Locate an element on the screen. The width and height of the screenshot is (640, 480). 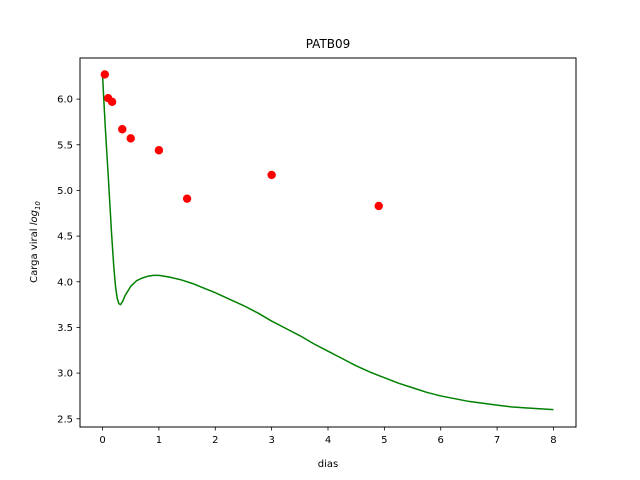
x-tick-label: 7 is located at coordinates (497, 440).